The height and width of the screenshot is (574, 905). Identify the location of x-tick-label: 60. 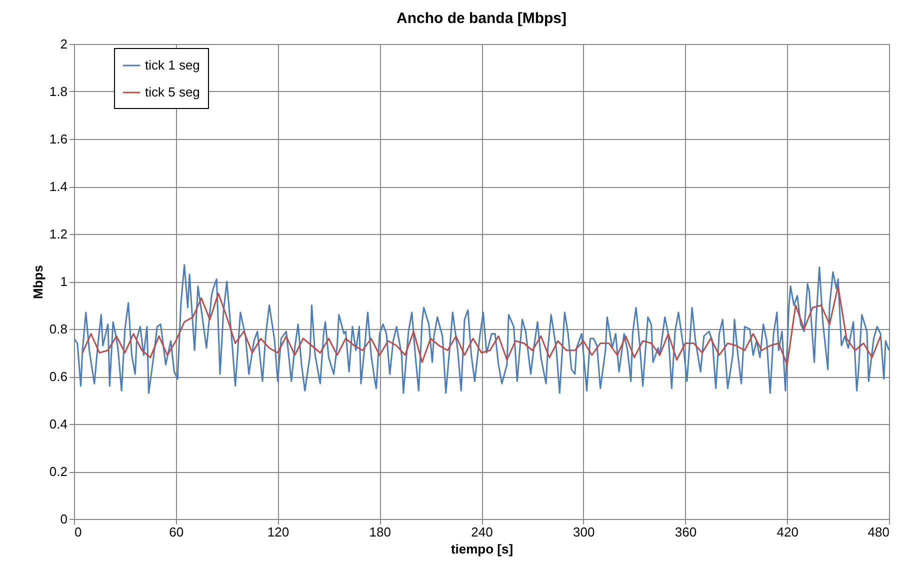
(176, 532).